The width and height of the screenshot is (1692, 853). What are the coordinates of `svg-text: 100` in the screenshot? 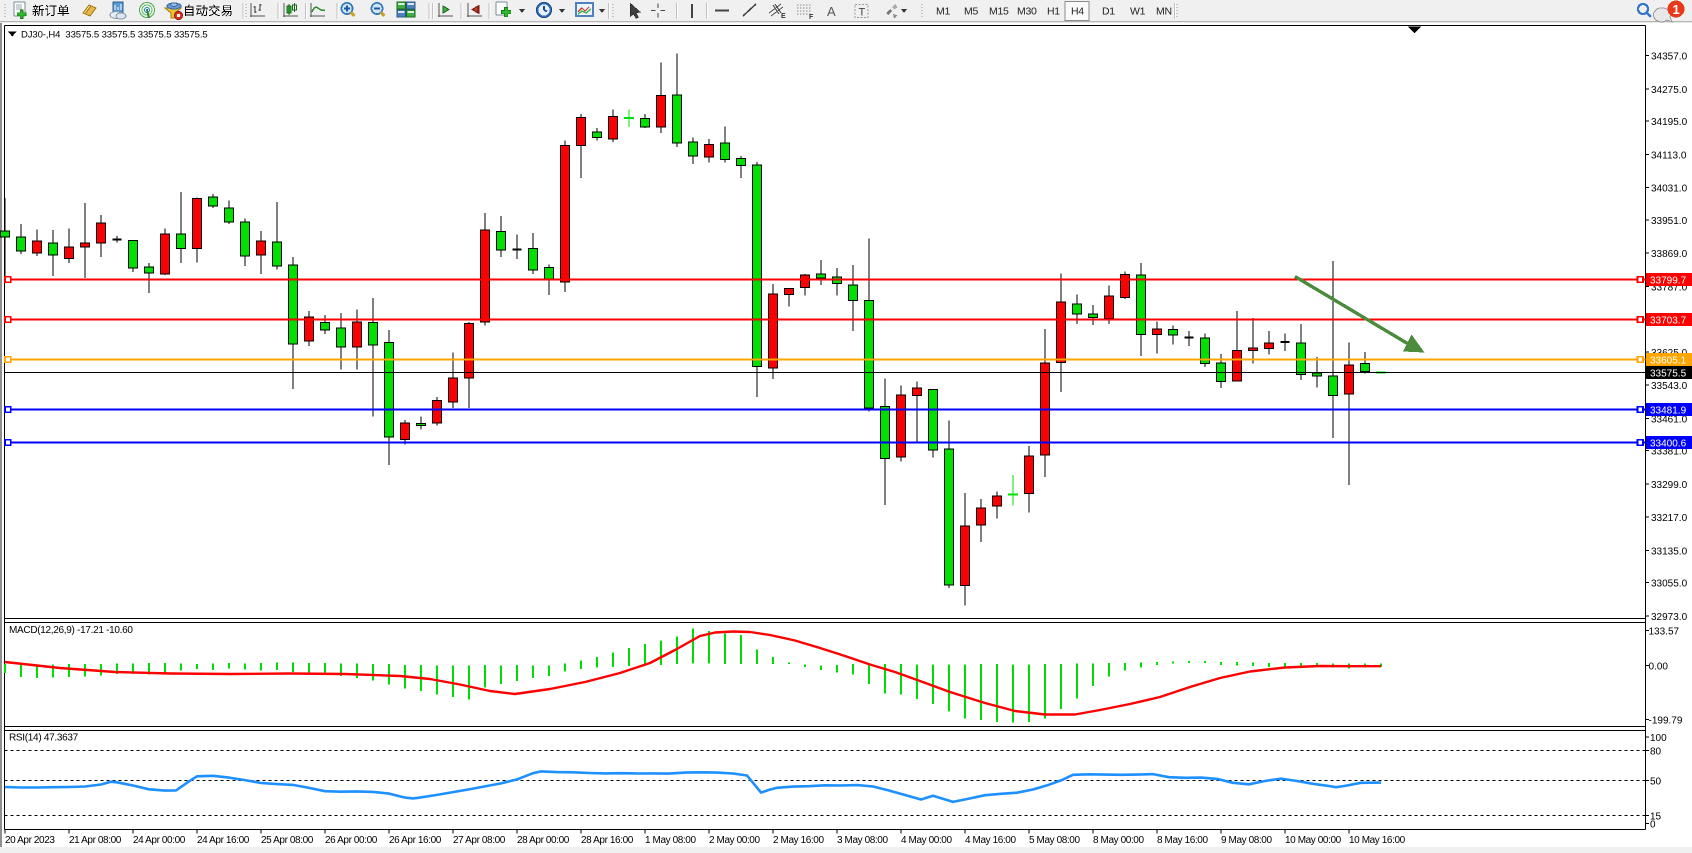 It's located at (1658, 738).